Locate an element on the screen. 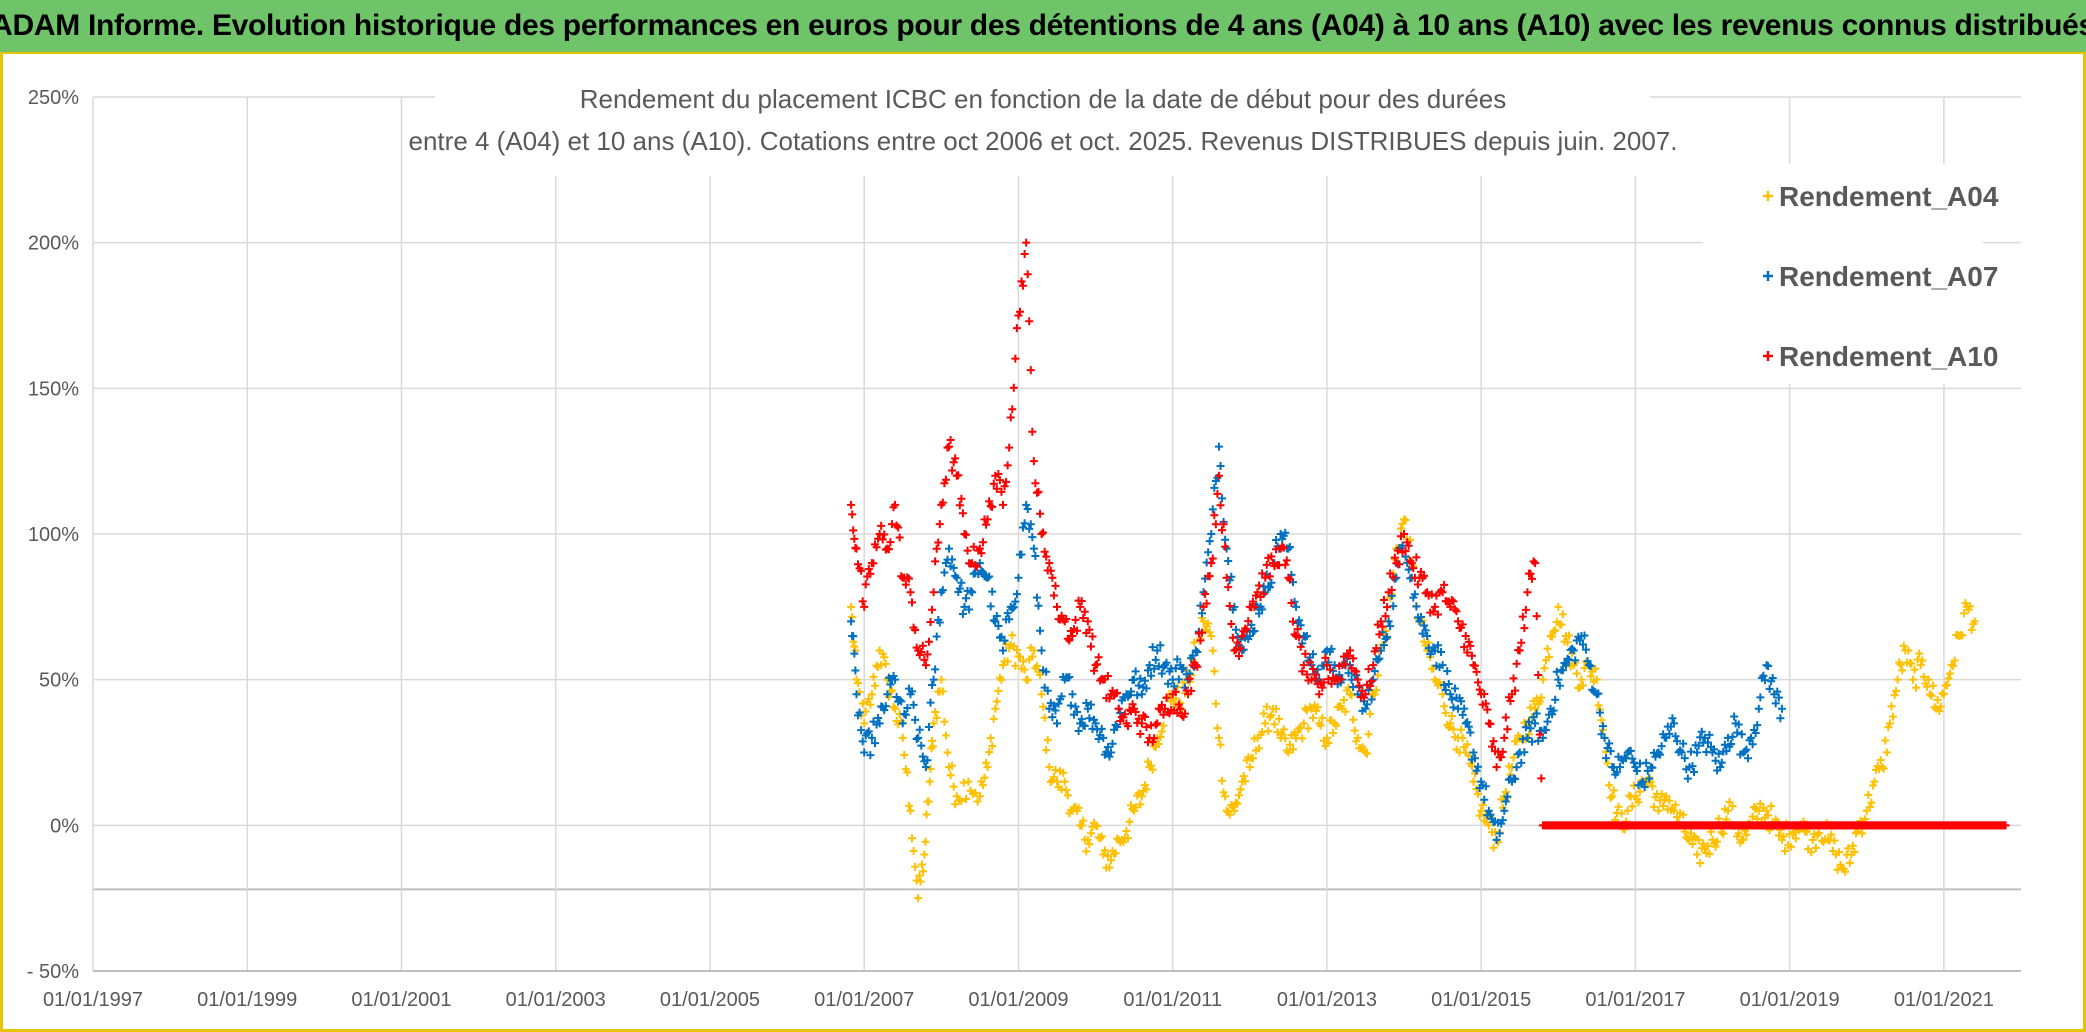 The height and width of the screenshot is (1032, 2086). legend-label: Rendement_A10 is located at coordinates (1888, 356).